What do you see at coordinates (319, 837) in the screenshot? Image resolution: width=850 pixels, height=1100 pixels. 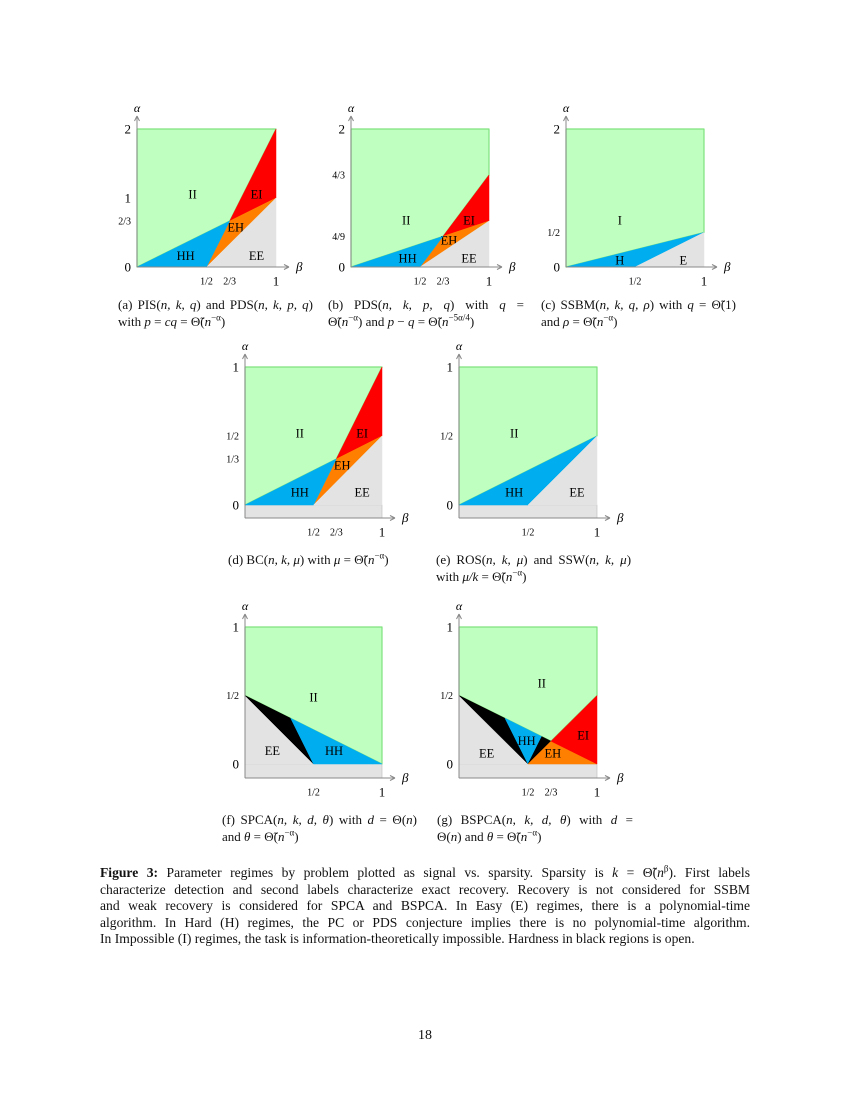 I see `caption-line: and θ = Θ̃(n−α)` at bounding box center [319, 837].